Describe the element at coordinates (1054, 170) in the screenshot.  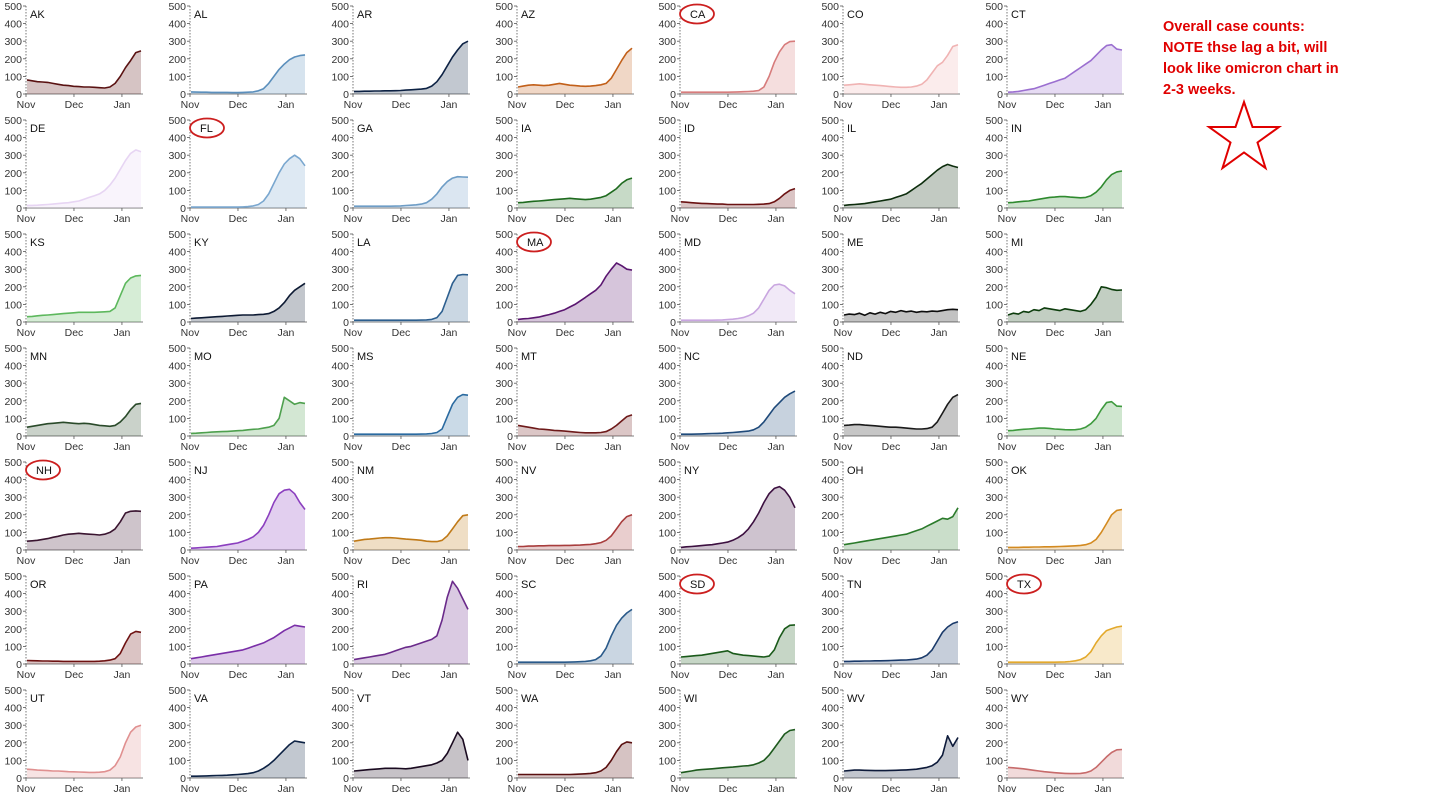
I see `panel-in: 0 100 200 300 400 500 Nov Dec Jan IN` at that location.